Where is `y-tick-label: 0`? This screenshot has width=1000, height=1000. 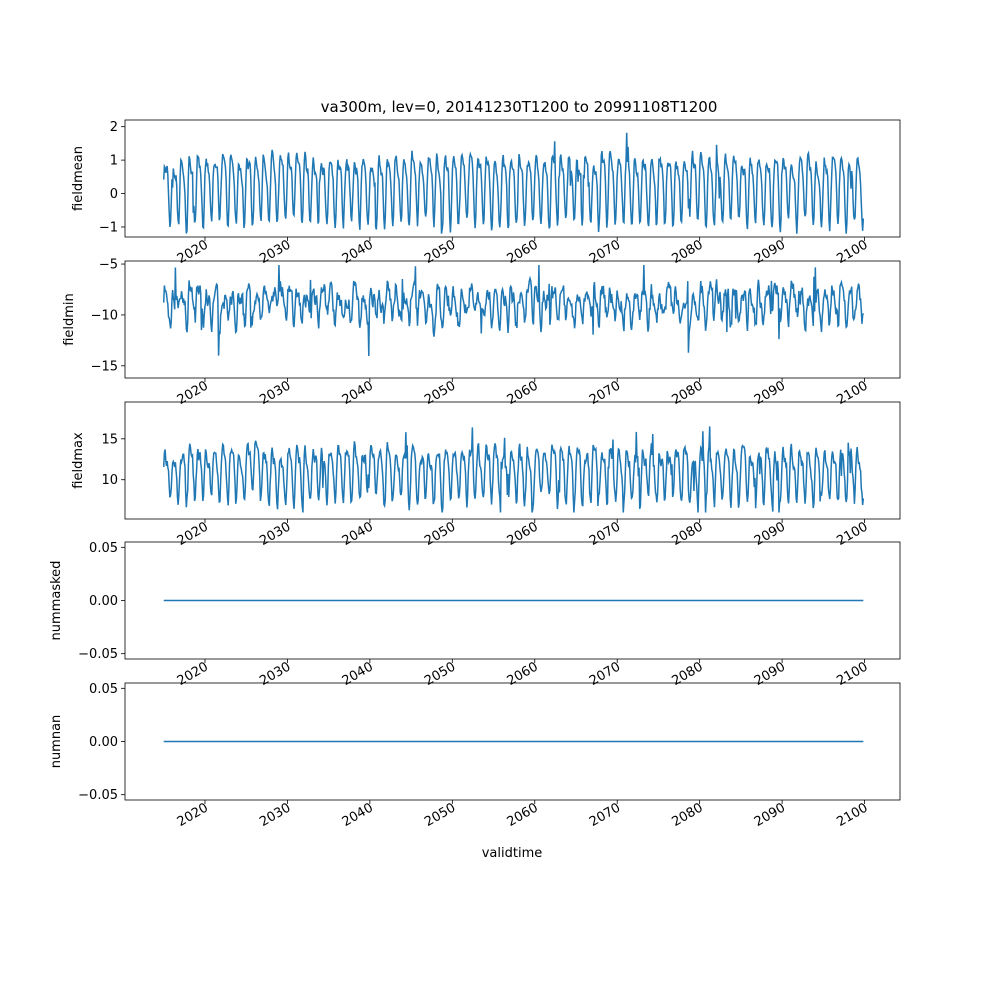
y-tick-label: 0 is located at coordinates (114, 194).